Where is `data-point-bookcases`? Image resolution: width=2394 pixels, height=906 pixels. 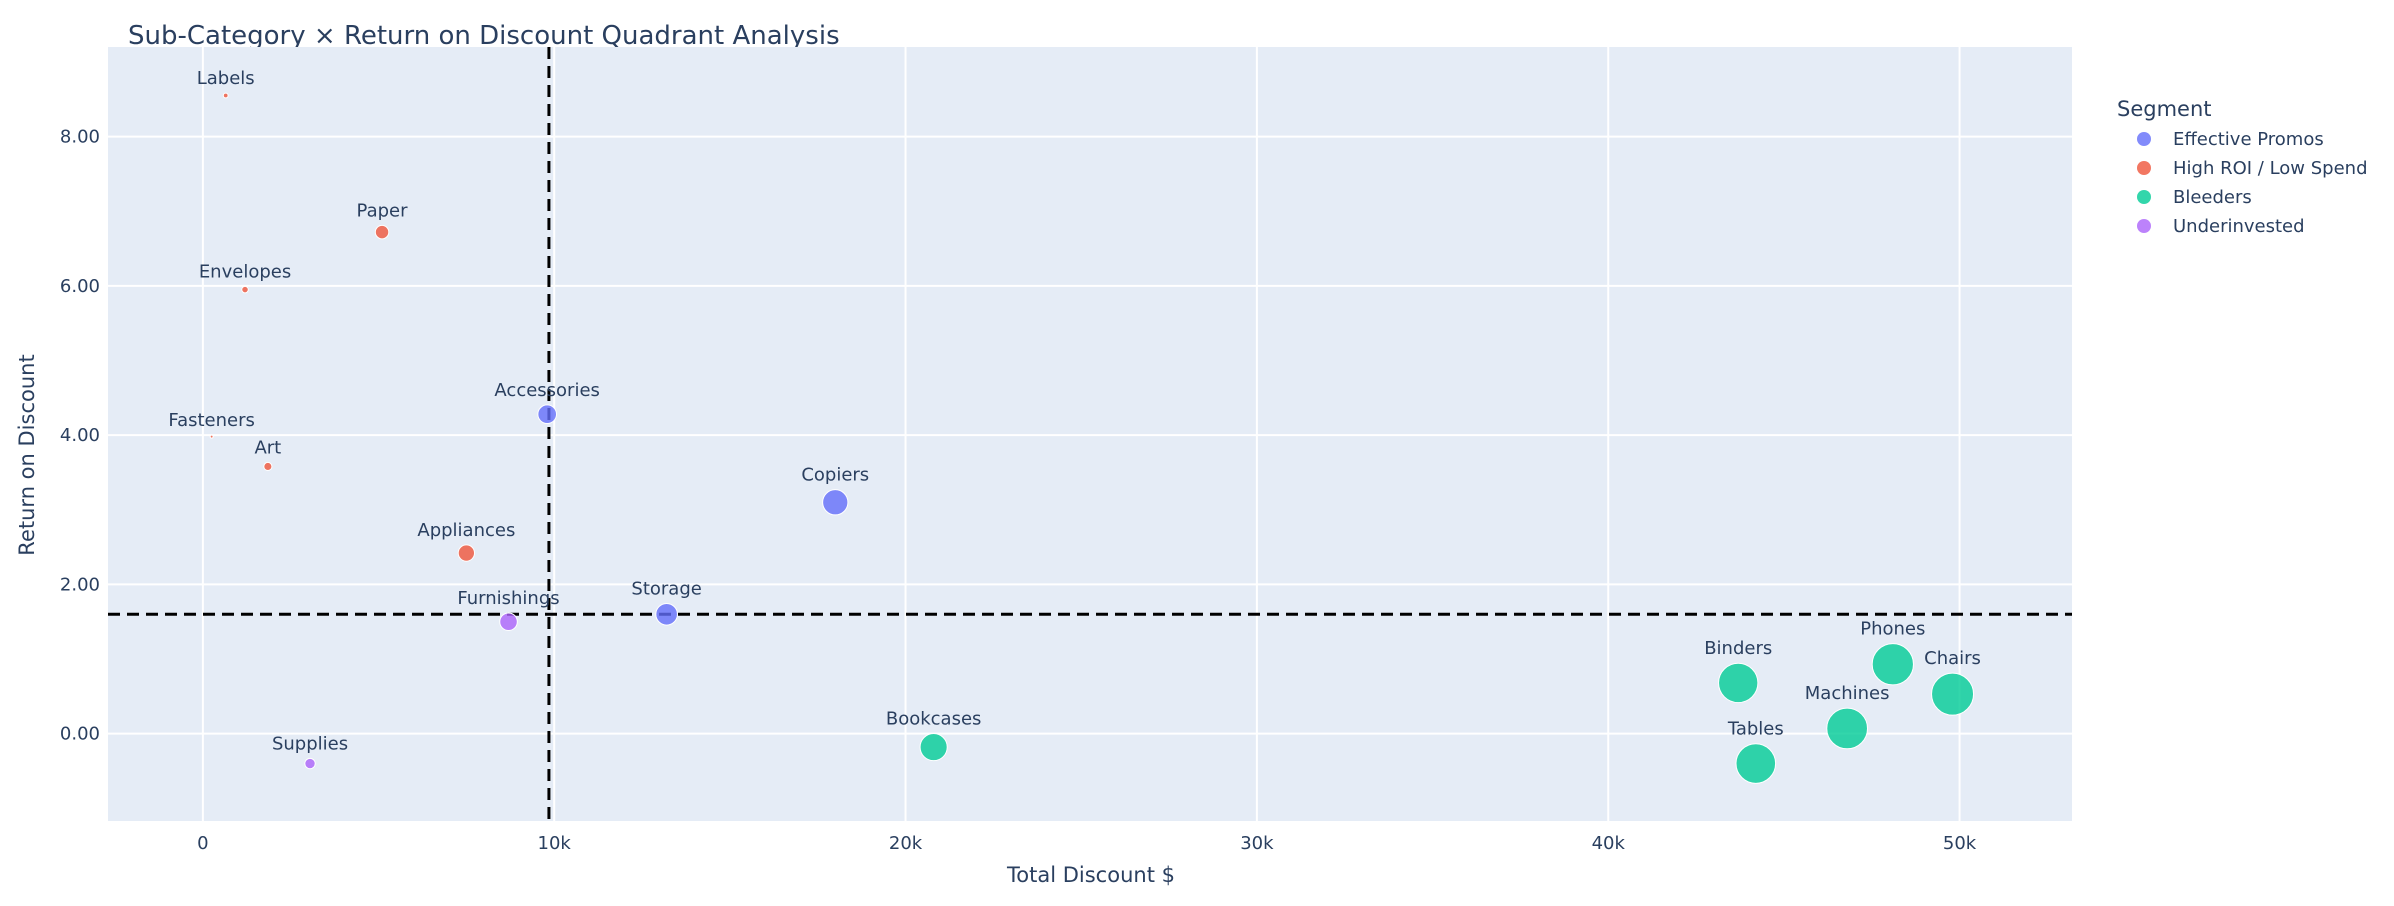
data-point-bookcases is located at coordinates (933, 747).